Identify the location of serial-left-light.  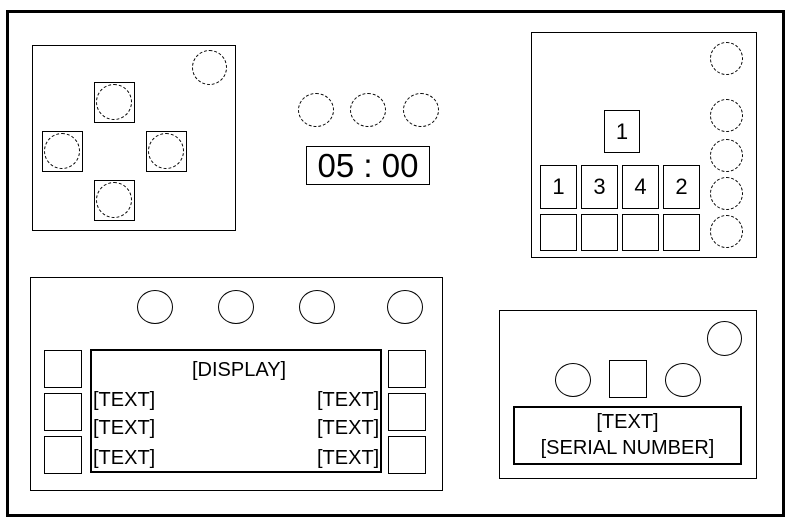
(573, 380).